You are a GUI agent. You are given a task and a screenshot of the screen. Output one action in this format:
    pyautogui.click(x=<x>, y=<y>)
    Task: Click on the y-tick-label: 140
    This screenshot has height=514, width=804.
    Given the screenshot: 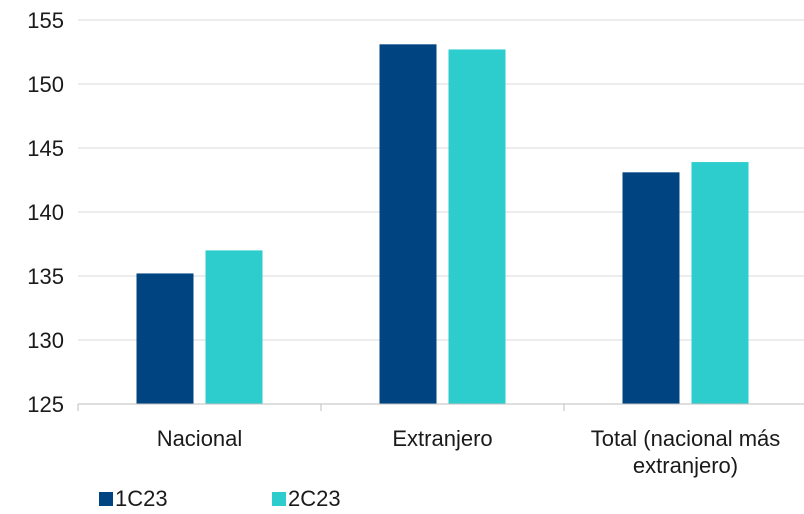 What is the action you would take?
    pyautogui.click(x=45, y=212)
    